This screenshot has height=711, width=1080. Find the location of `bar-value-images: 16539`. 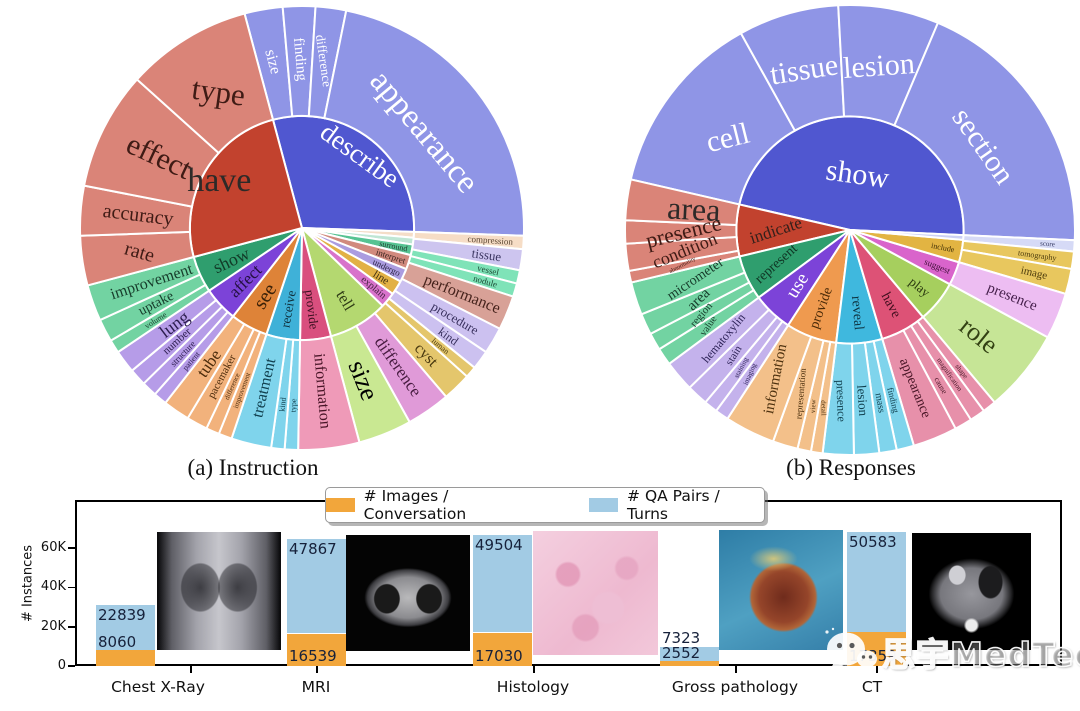

bar-value-images: 16539 is located at coordinates (313, 656).